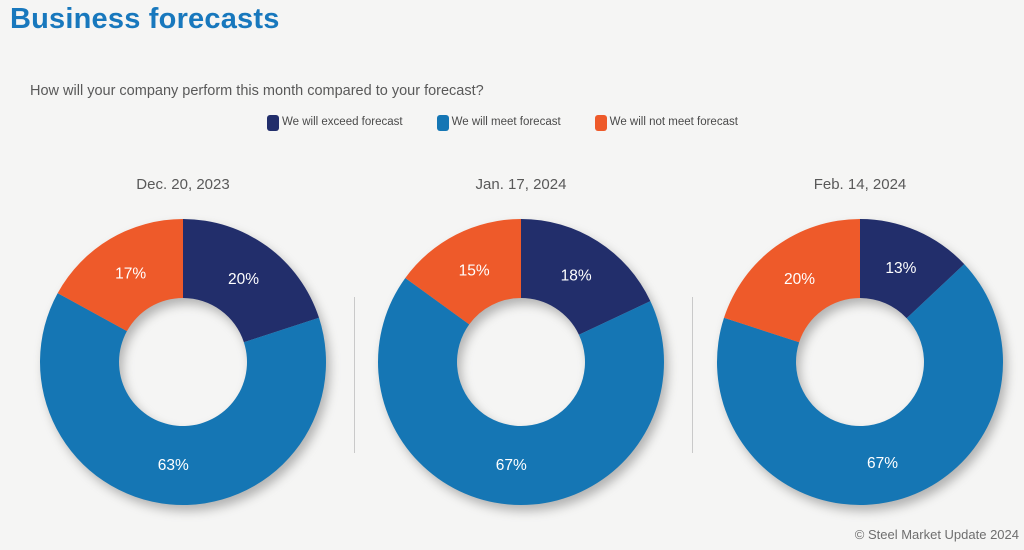 The height and width of the screenshot is (550, 1024). Describe the element at coordinates (342, 122) in the screenshot. I see `legend-label: We will exceed forecast` at that location.